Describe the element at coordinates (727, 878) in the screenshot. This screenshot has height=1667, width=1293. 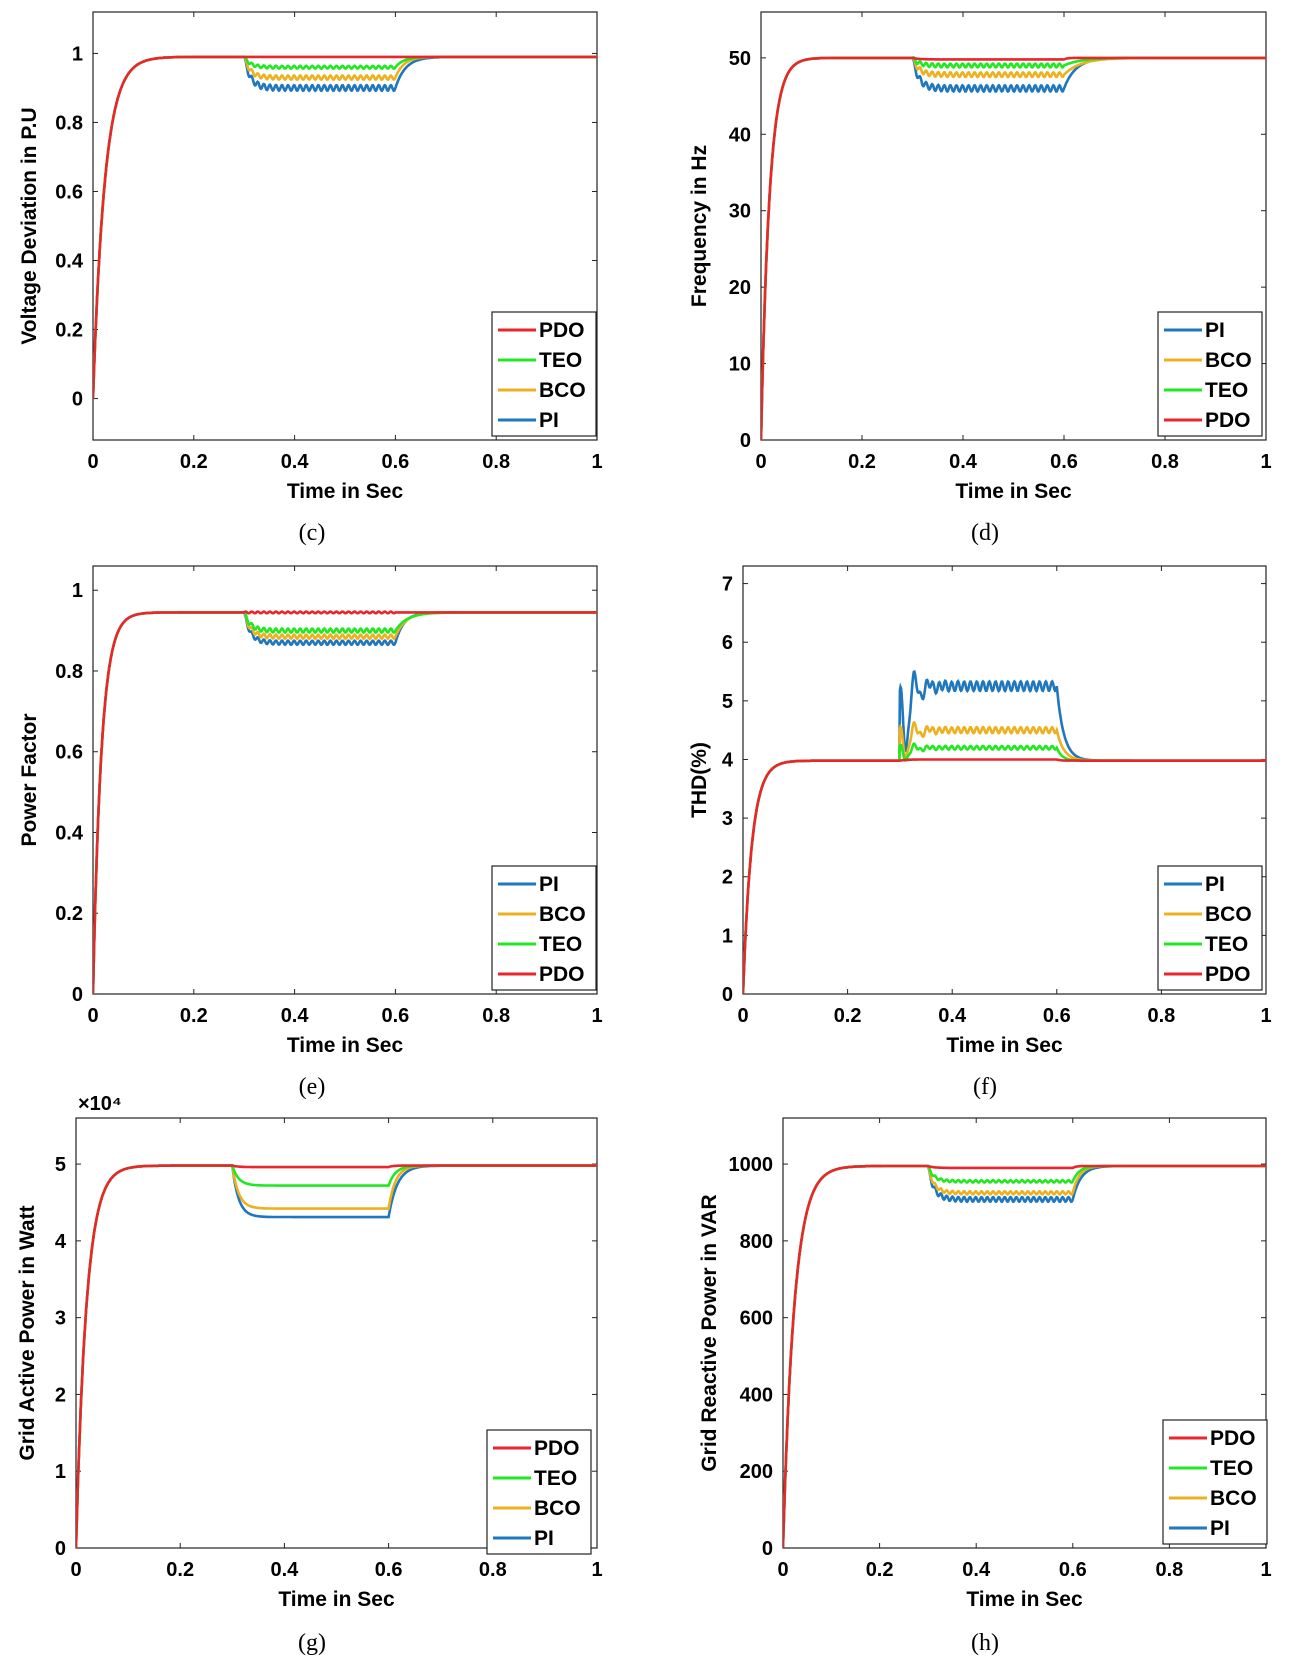
I see `y-tick-label: 2` at that location.